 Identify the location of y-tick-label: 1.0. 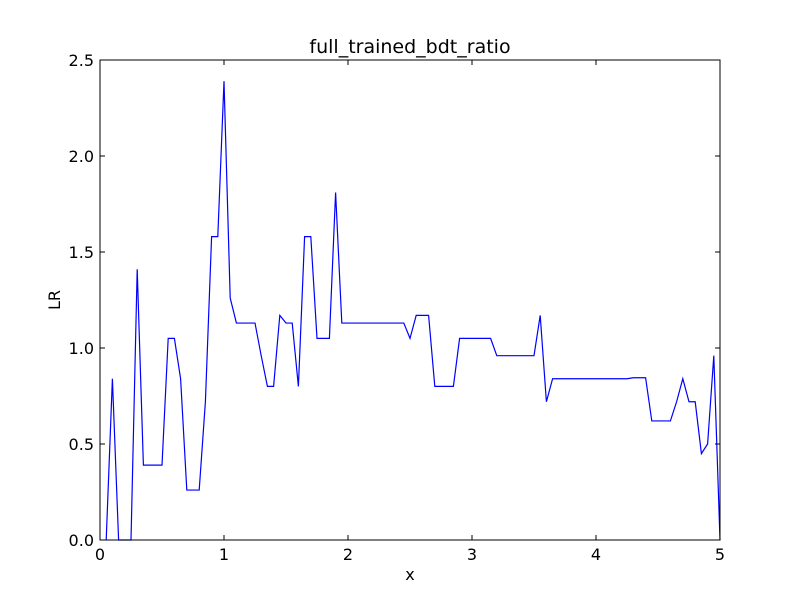
(81, 348).